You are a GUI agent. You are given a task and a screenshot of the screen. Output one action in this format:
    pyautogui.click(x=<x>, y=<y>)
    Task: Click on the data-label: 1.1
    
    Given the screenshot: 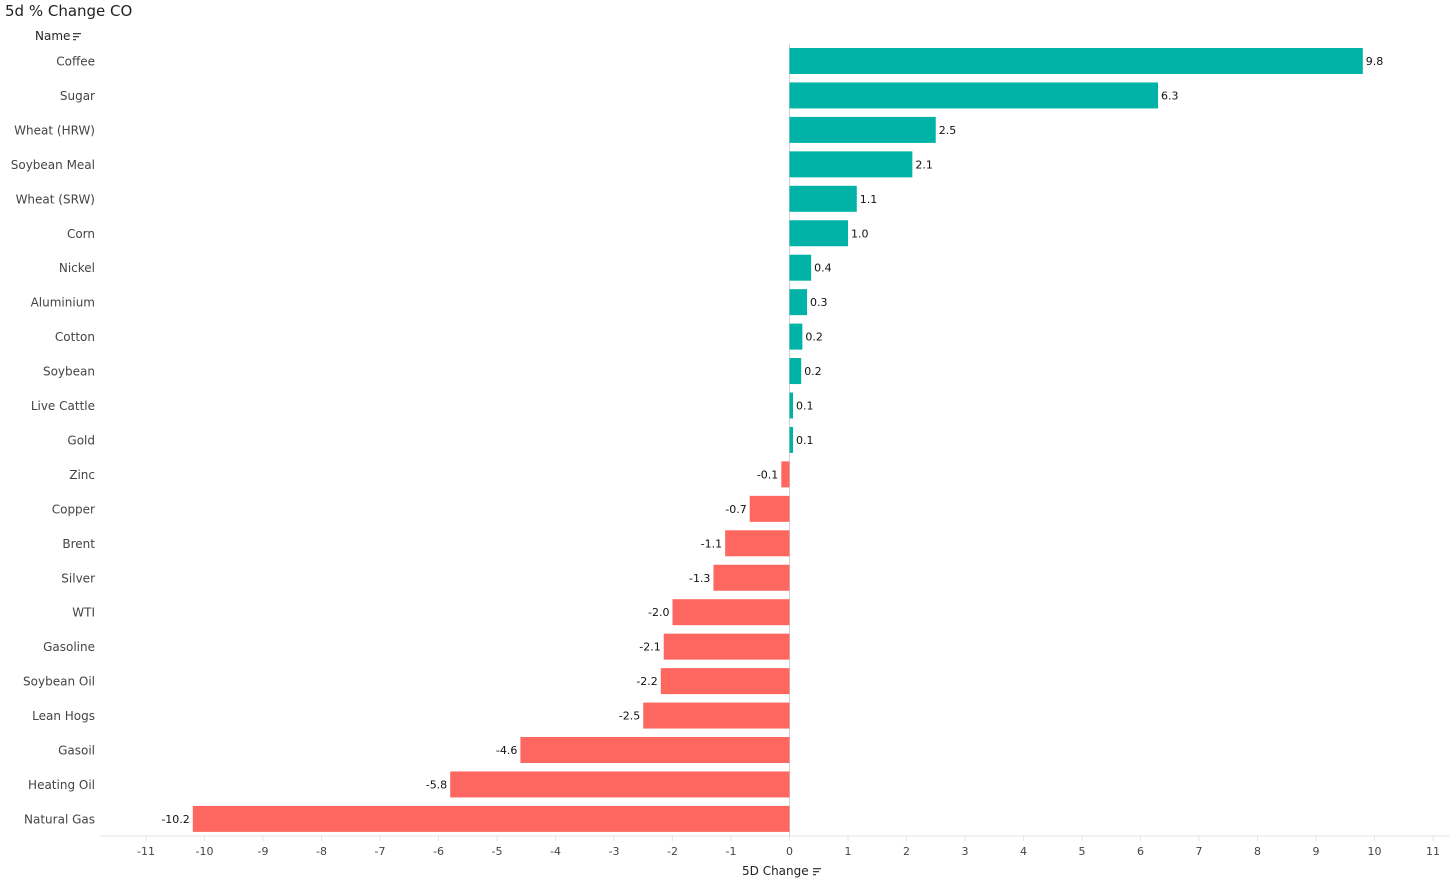 What is the action you would take?
    pyautogui.click(x=869, y=199)
    